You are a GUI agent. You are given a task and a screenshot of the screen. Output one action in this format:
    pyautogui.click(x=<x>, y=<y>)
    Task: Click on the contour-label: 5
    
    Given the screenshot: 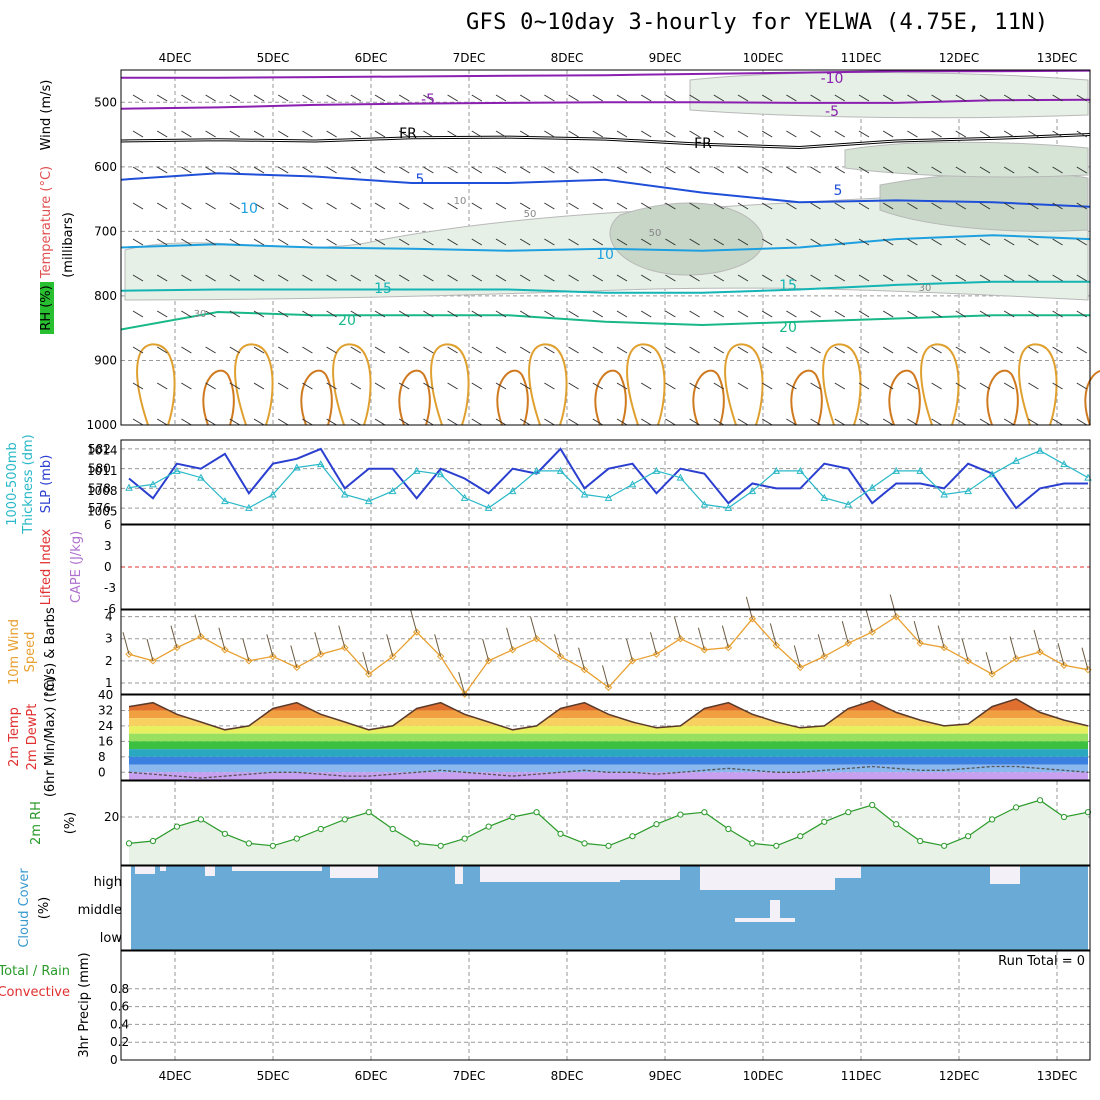 What is the action you would take?
    pyautogui.click(x=838, y=191)
    